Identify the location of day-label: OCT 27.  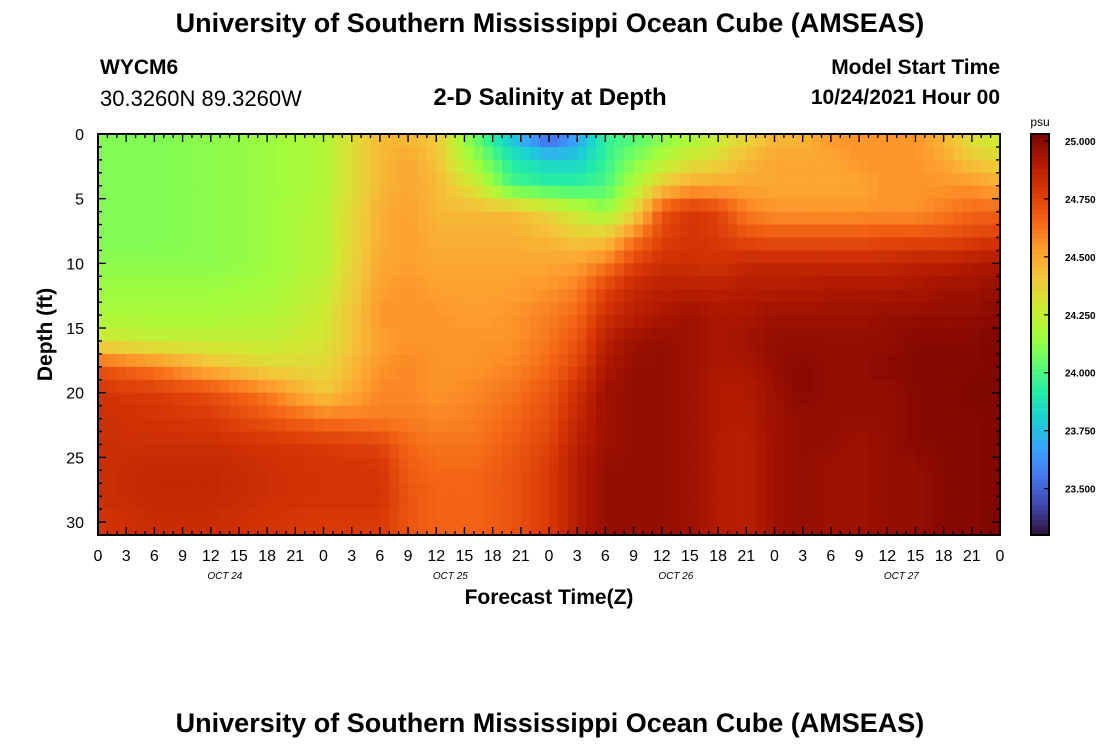
(901, 576).